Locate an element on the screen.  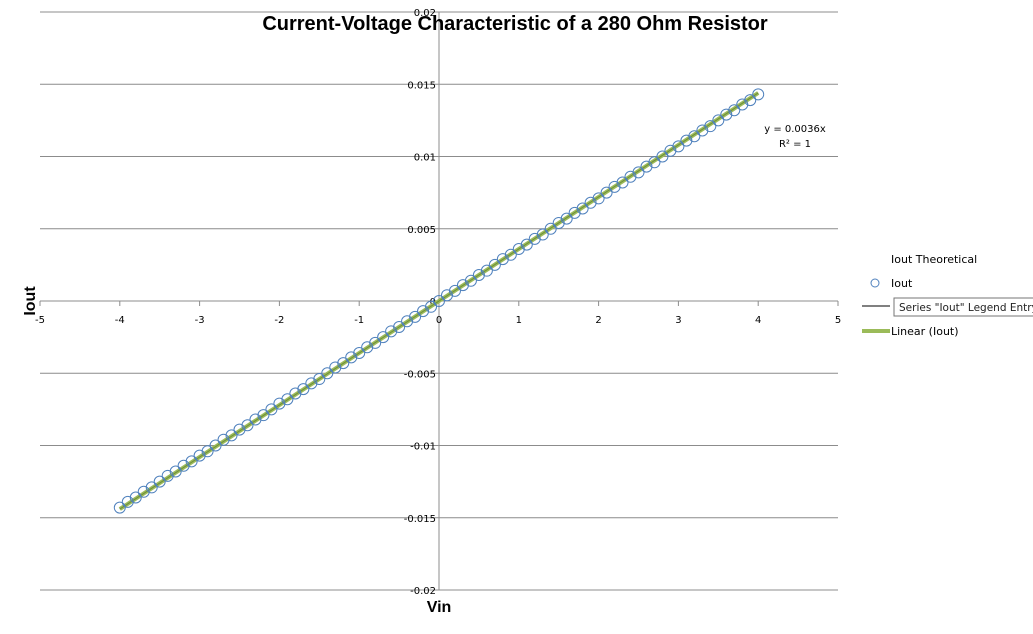
y-tick-label: -0.015 is located at coordinates (420, 519).